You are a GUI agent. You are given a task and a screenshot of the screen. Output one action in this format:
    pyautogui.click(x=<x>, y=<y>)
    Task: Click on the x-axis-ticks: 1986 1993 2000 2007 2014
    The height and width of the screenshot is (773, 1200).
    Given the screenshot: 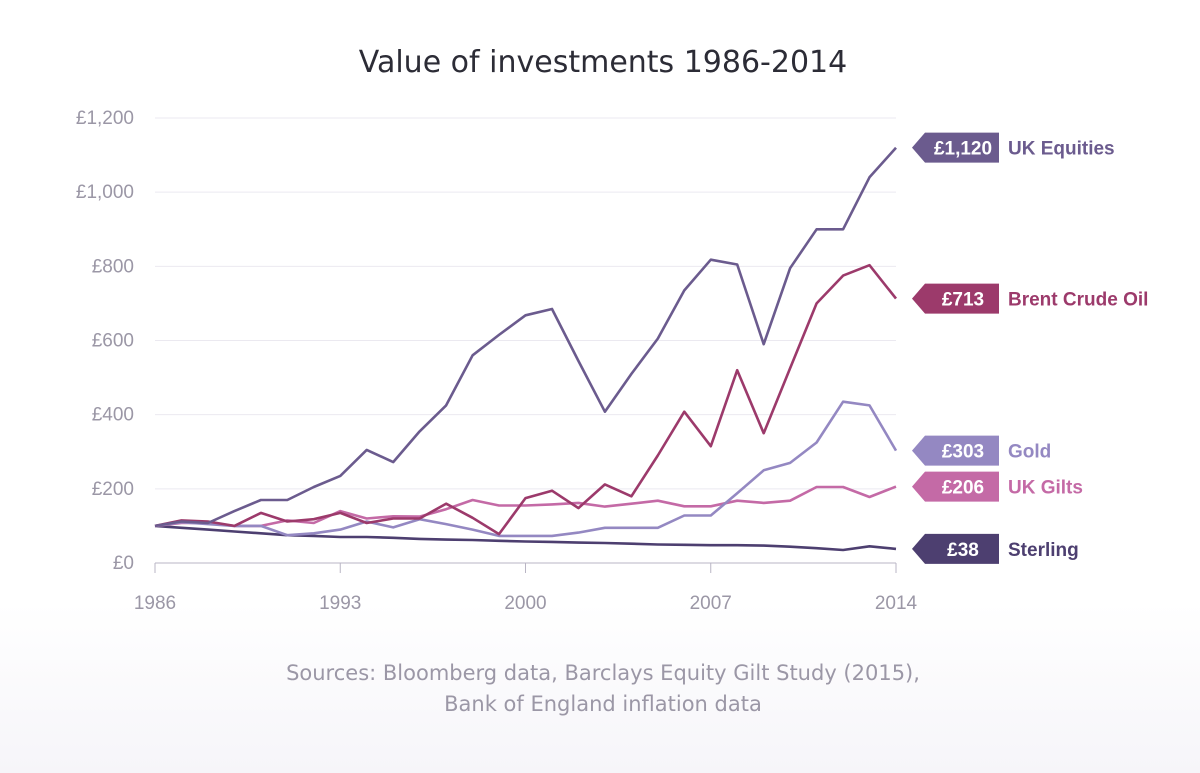 What is the action you would take?
    pyautogui.click(x=526, y=588)
    